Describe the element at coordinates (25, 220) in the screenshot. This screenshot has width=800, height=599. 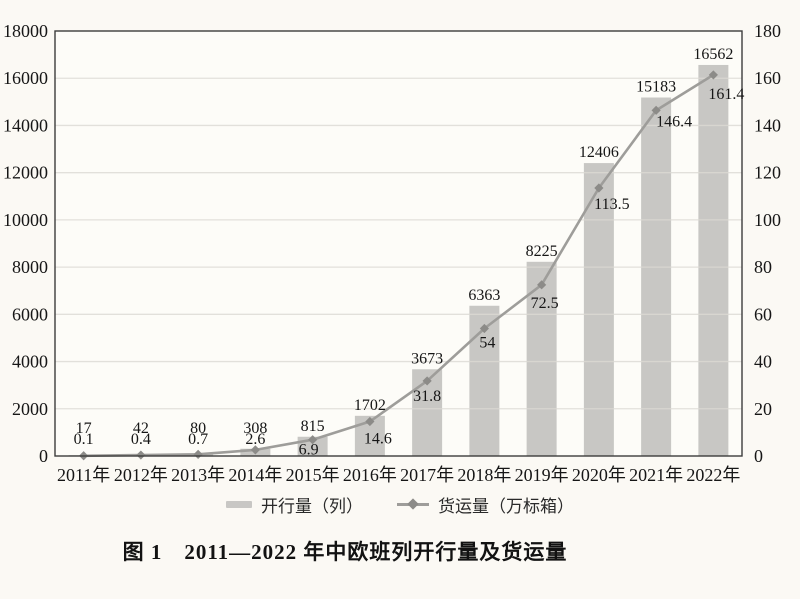
I see `left-axis-tick-label: 10000` at that location.